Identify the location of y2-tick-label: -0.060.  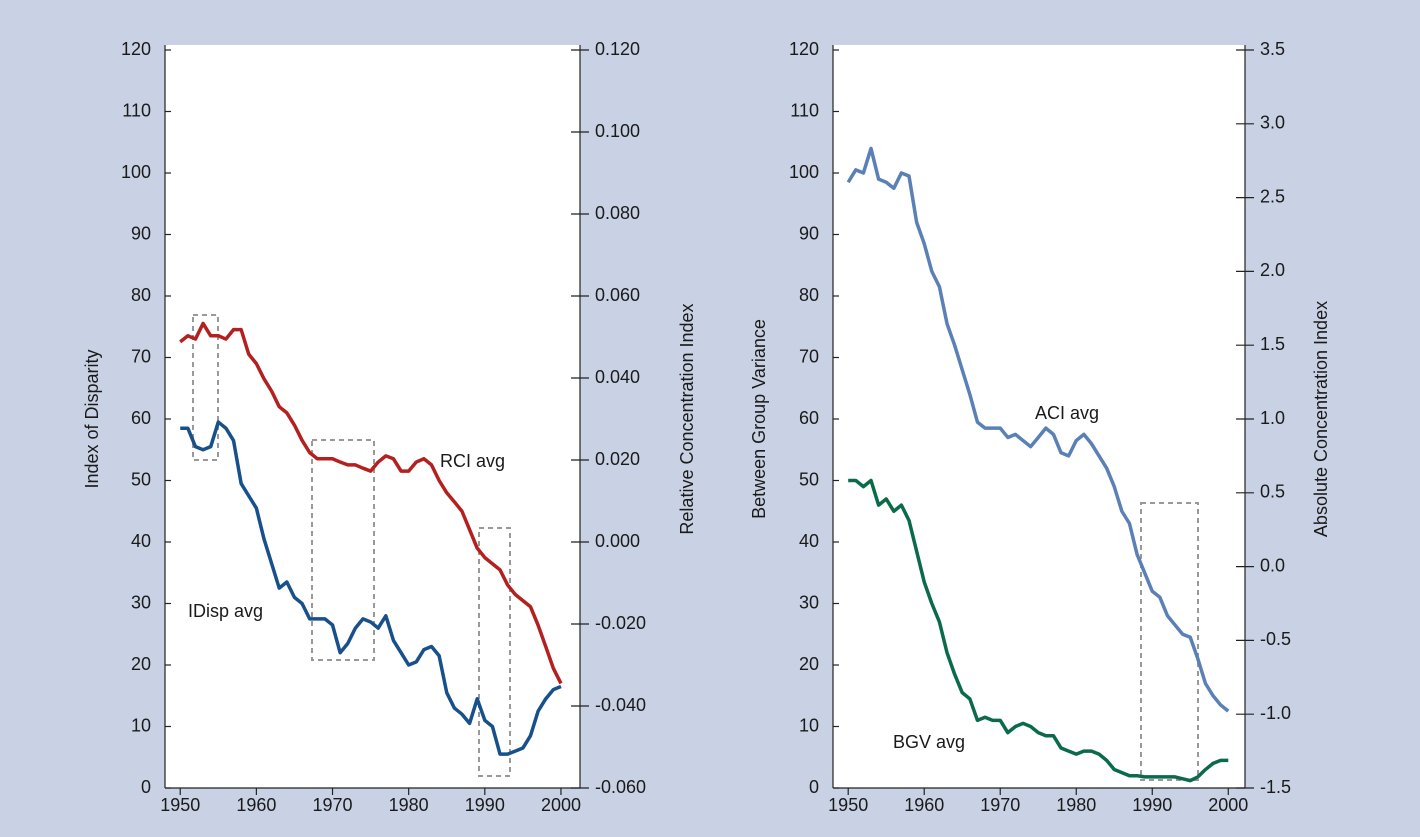
(620, 787).